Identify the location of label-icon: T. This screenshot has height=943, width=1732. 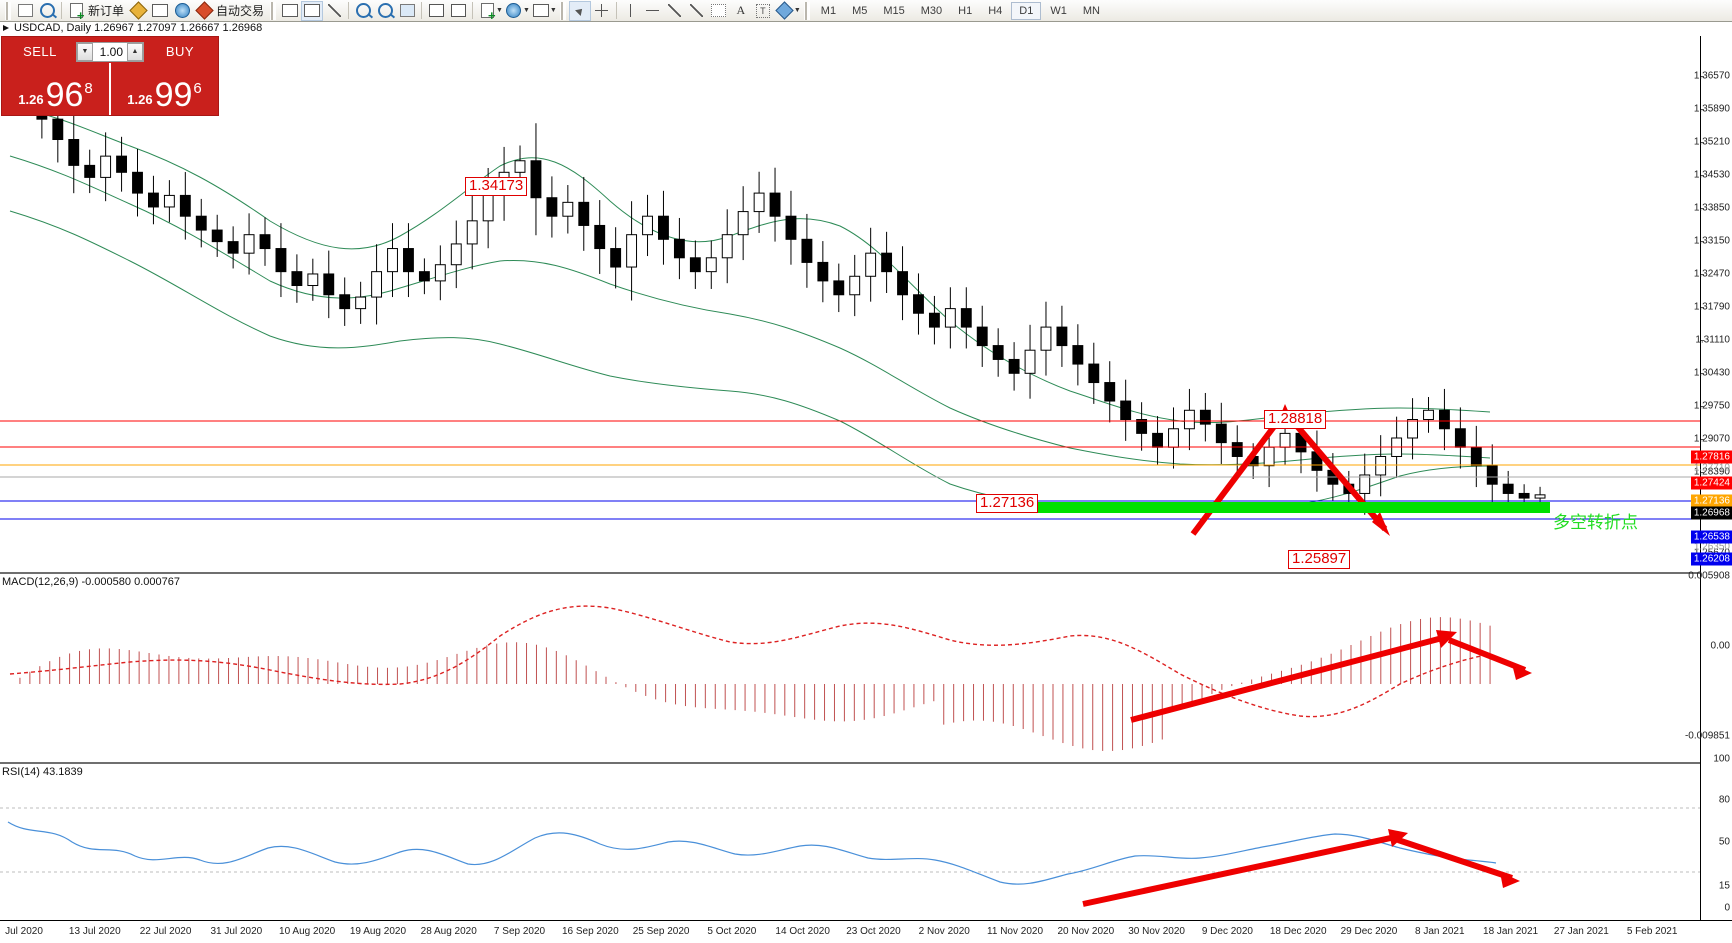
(763, 11).